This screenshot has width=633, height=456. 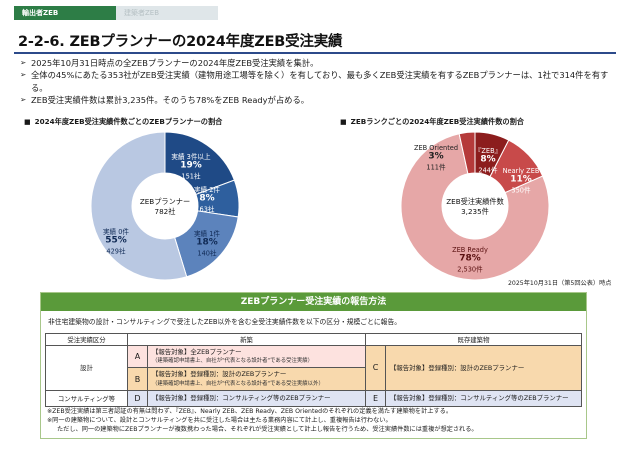 I want to click on cell-e-letter: E, so click(x=375, y=398).